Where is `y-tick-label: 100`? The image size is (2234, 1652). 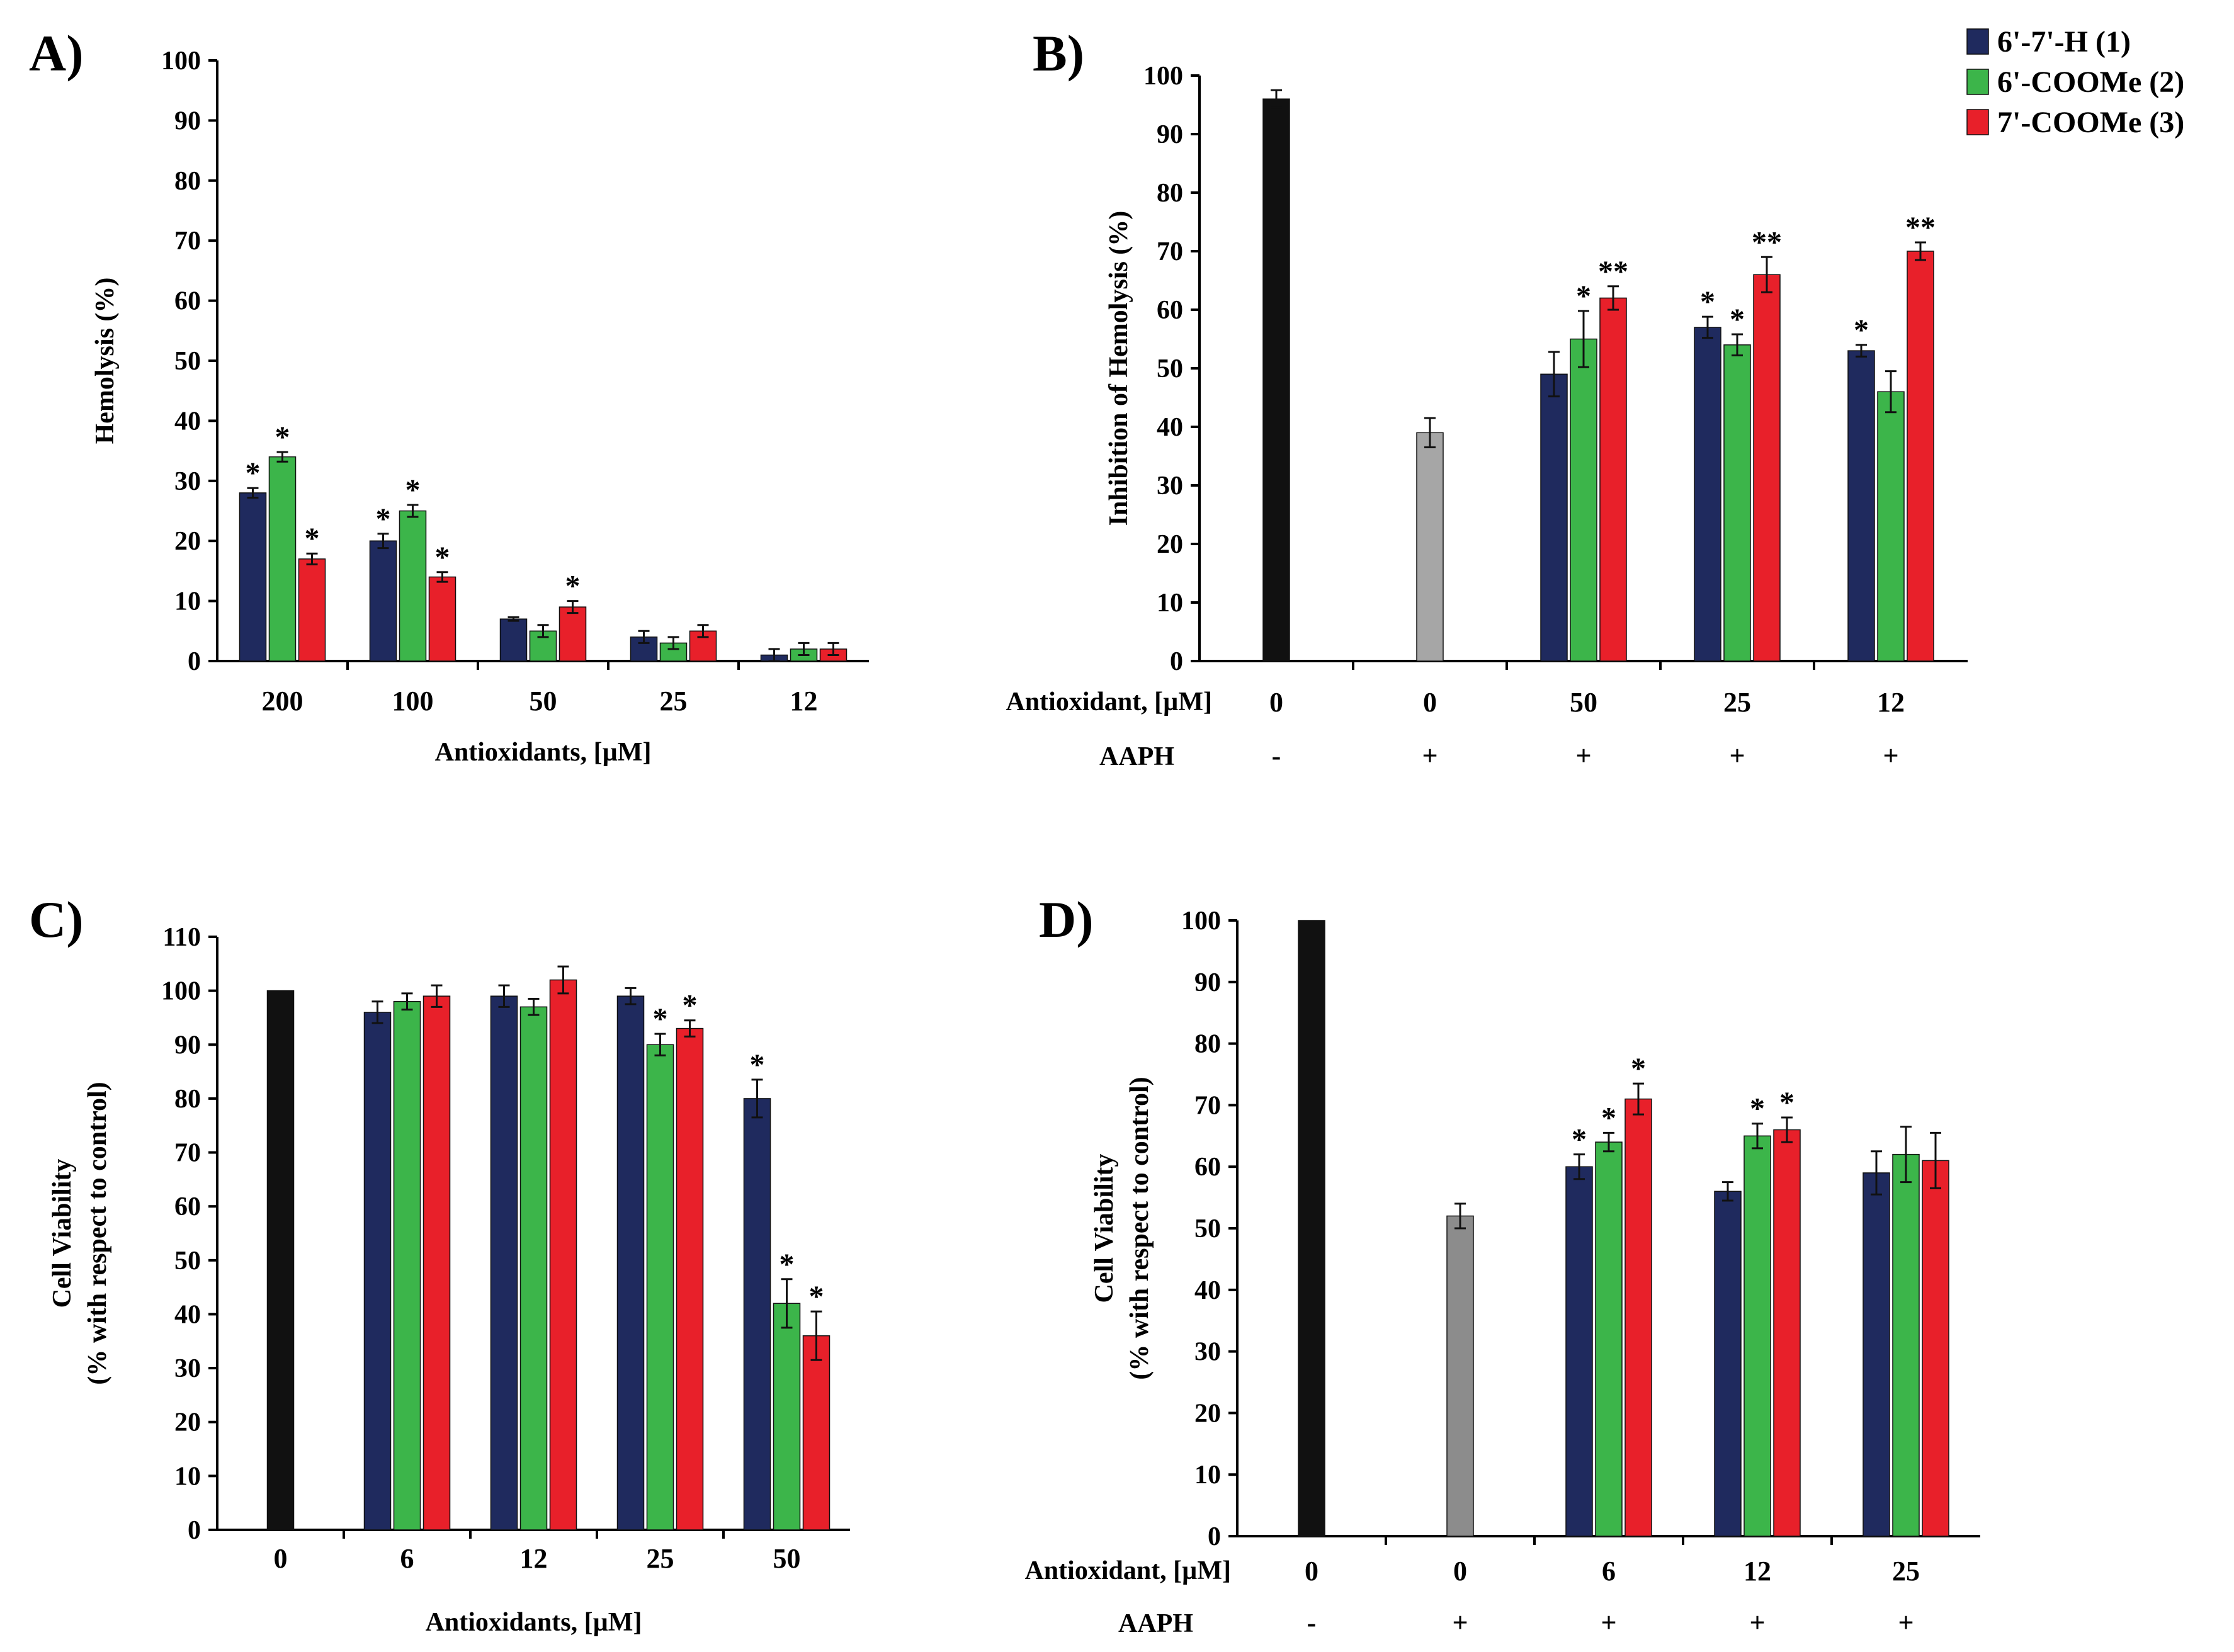 y-tick-label: 100 is located at coordinates (181, 61).